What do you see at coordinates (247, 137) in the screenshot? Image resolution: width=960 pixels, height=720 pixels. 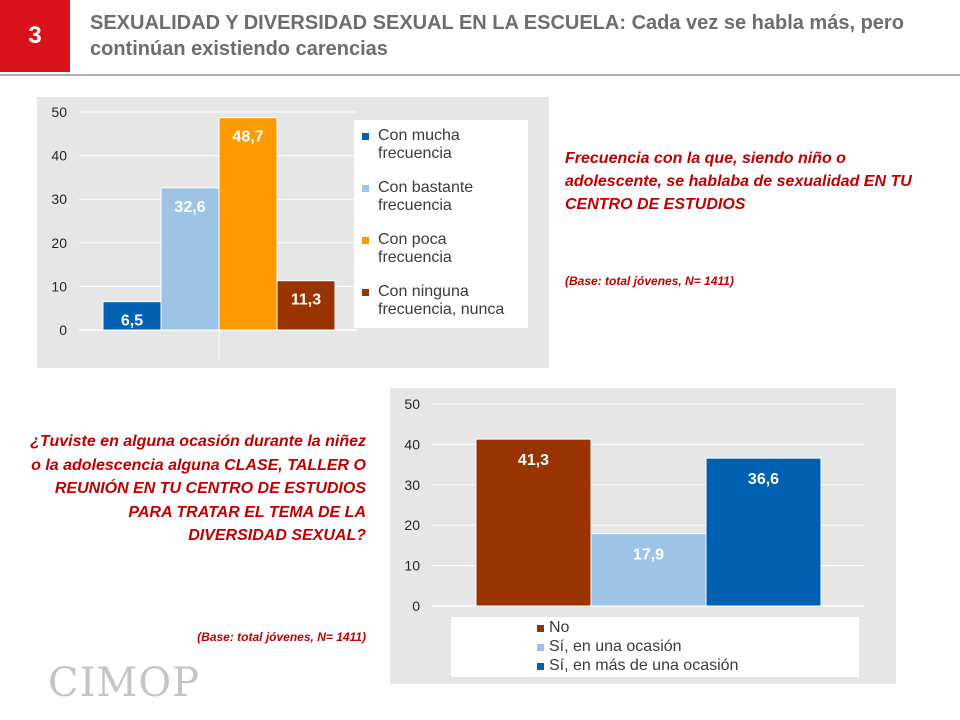 I see `bar-value-label: 48,7` at bounding box center [247, 137].